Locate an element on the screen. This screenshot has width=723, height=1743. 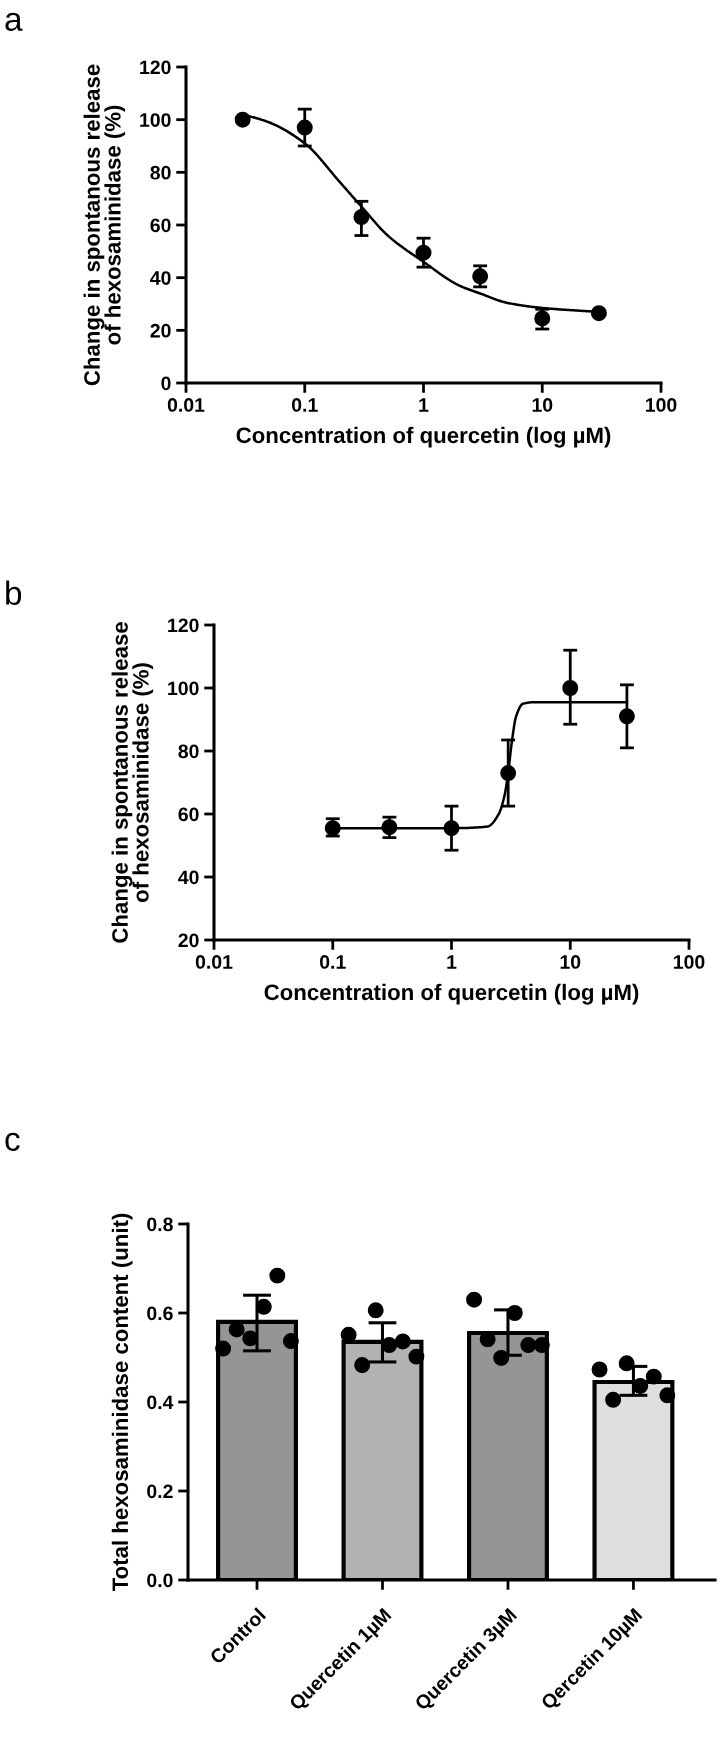
y-axis-title: Total hexosaminidase content (unit) is located at coordinates (122, 1402).